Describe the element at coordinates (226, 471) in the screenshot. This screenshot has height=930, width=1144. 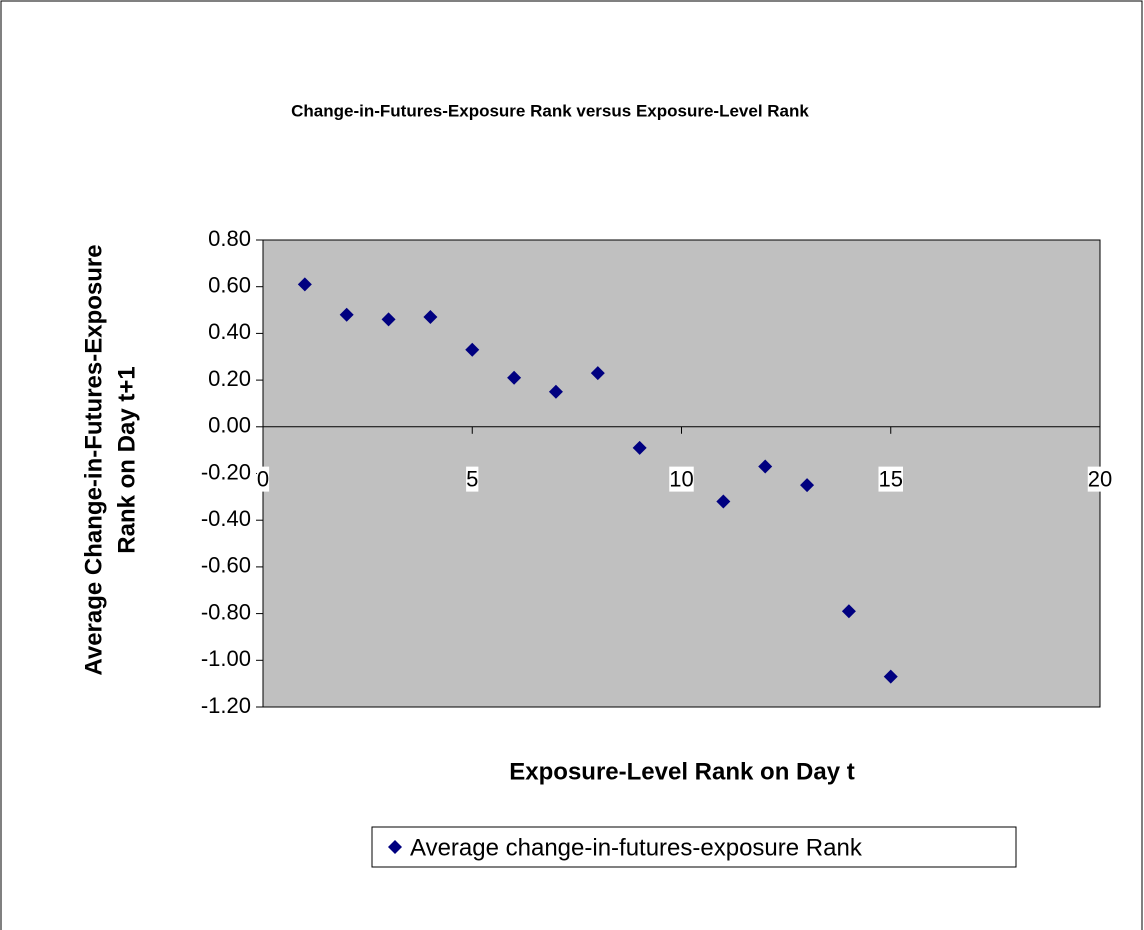
I see `y-tick-label: -0.20` at that location.